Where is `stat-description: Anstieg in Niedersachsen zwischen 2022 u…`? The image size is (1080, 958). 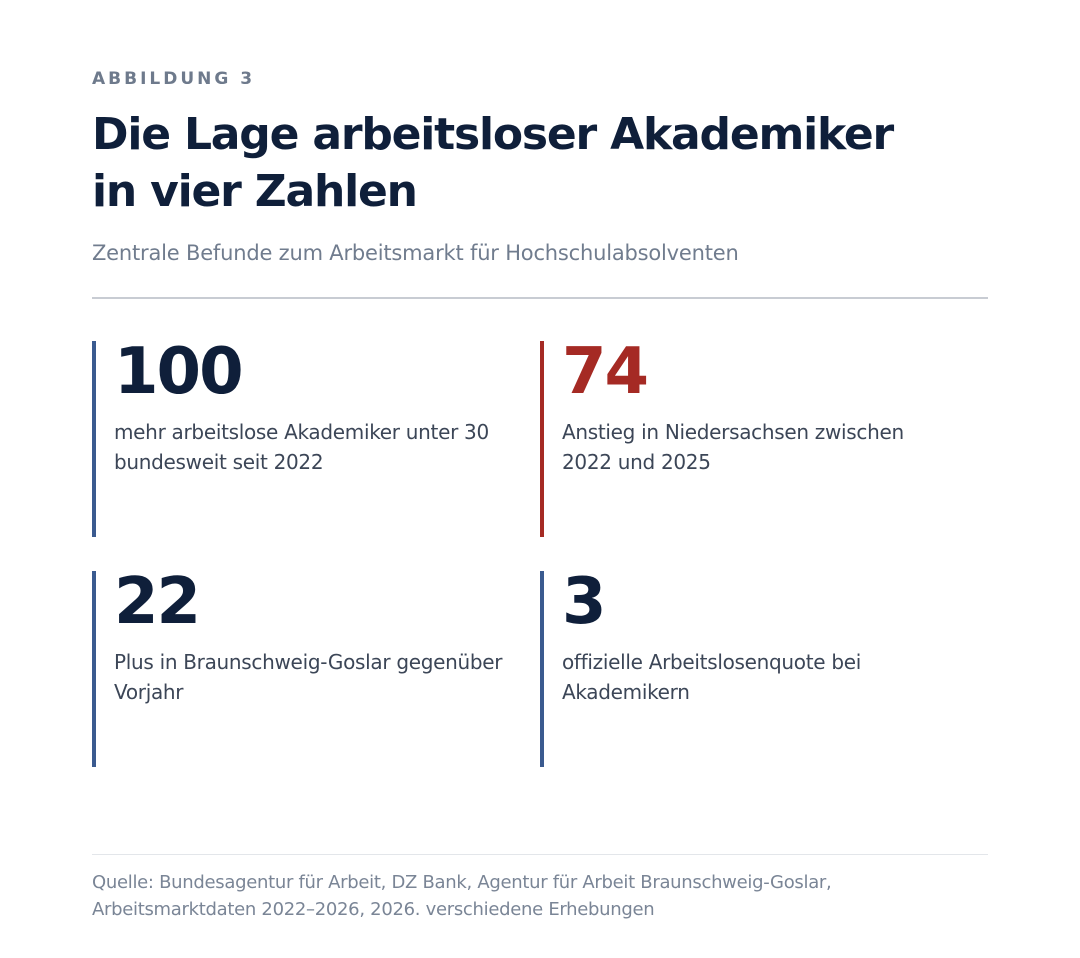 stat-description: Anstieg in Niedersachsen zwischen 2022 u… is located at coordinates (733, 447).